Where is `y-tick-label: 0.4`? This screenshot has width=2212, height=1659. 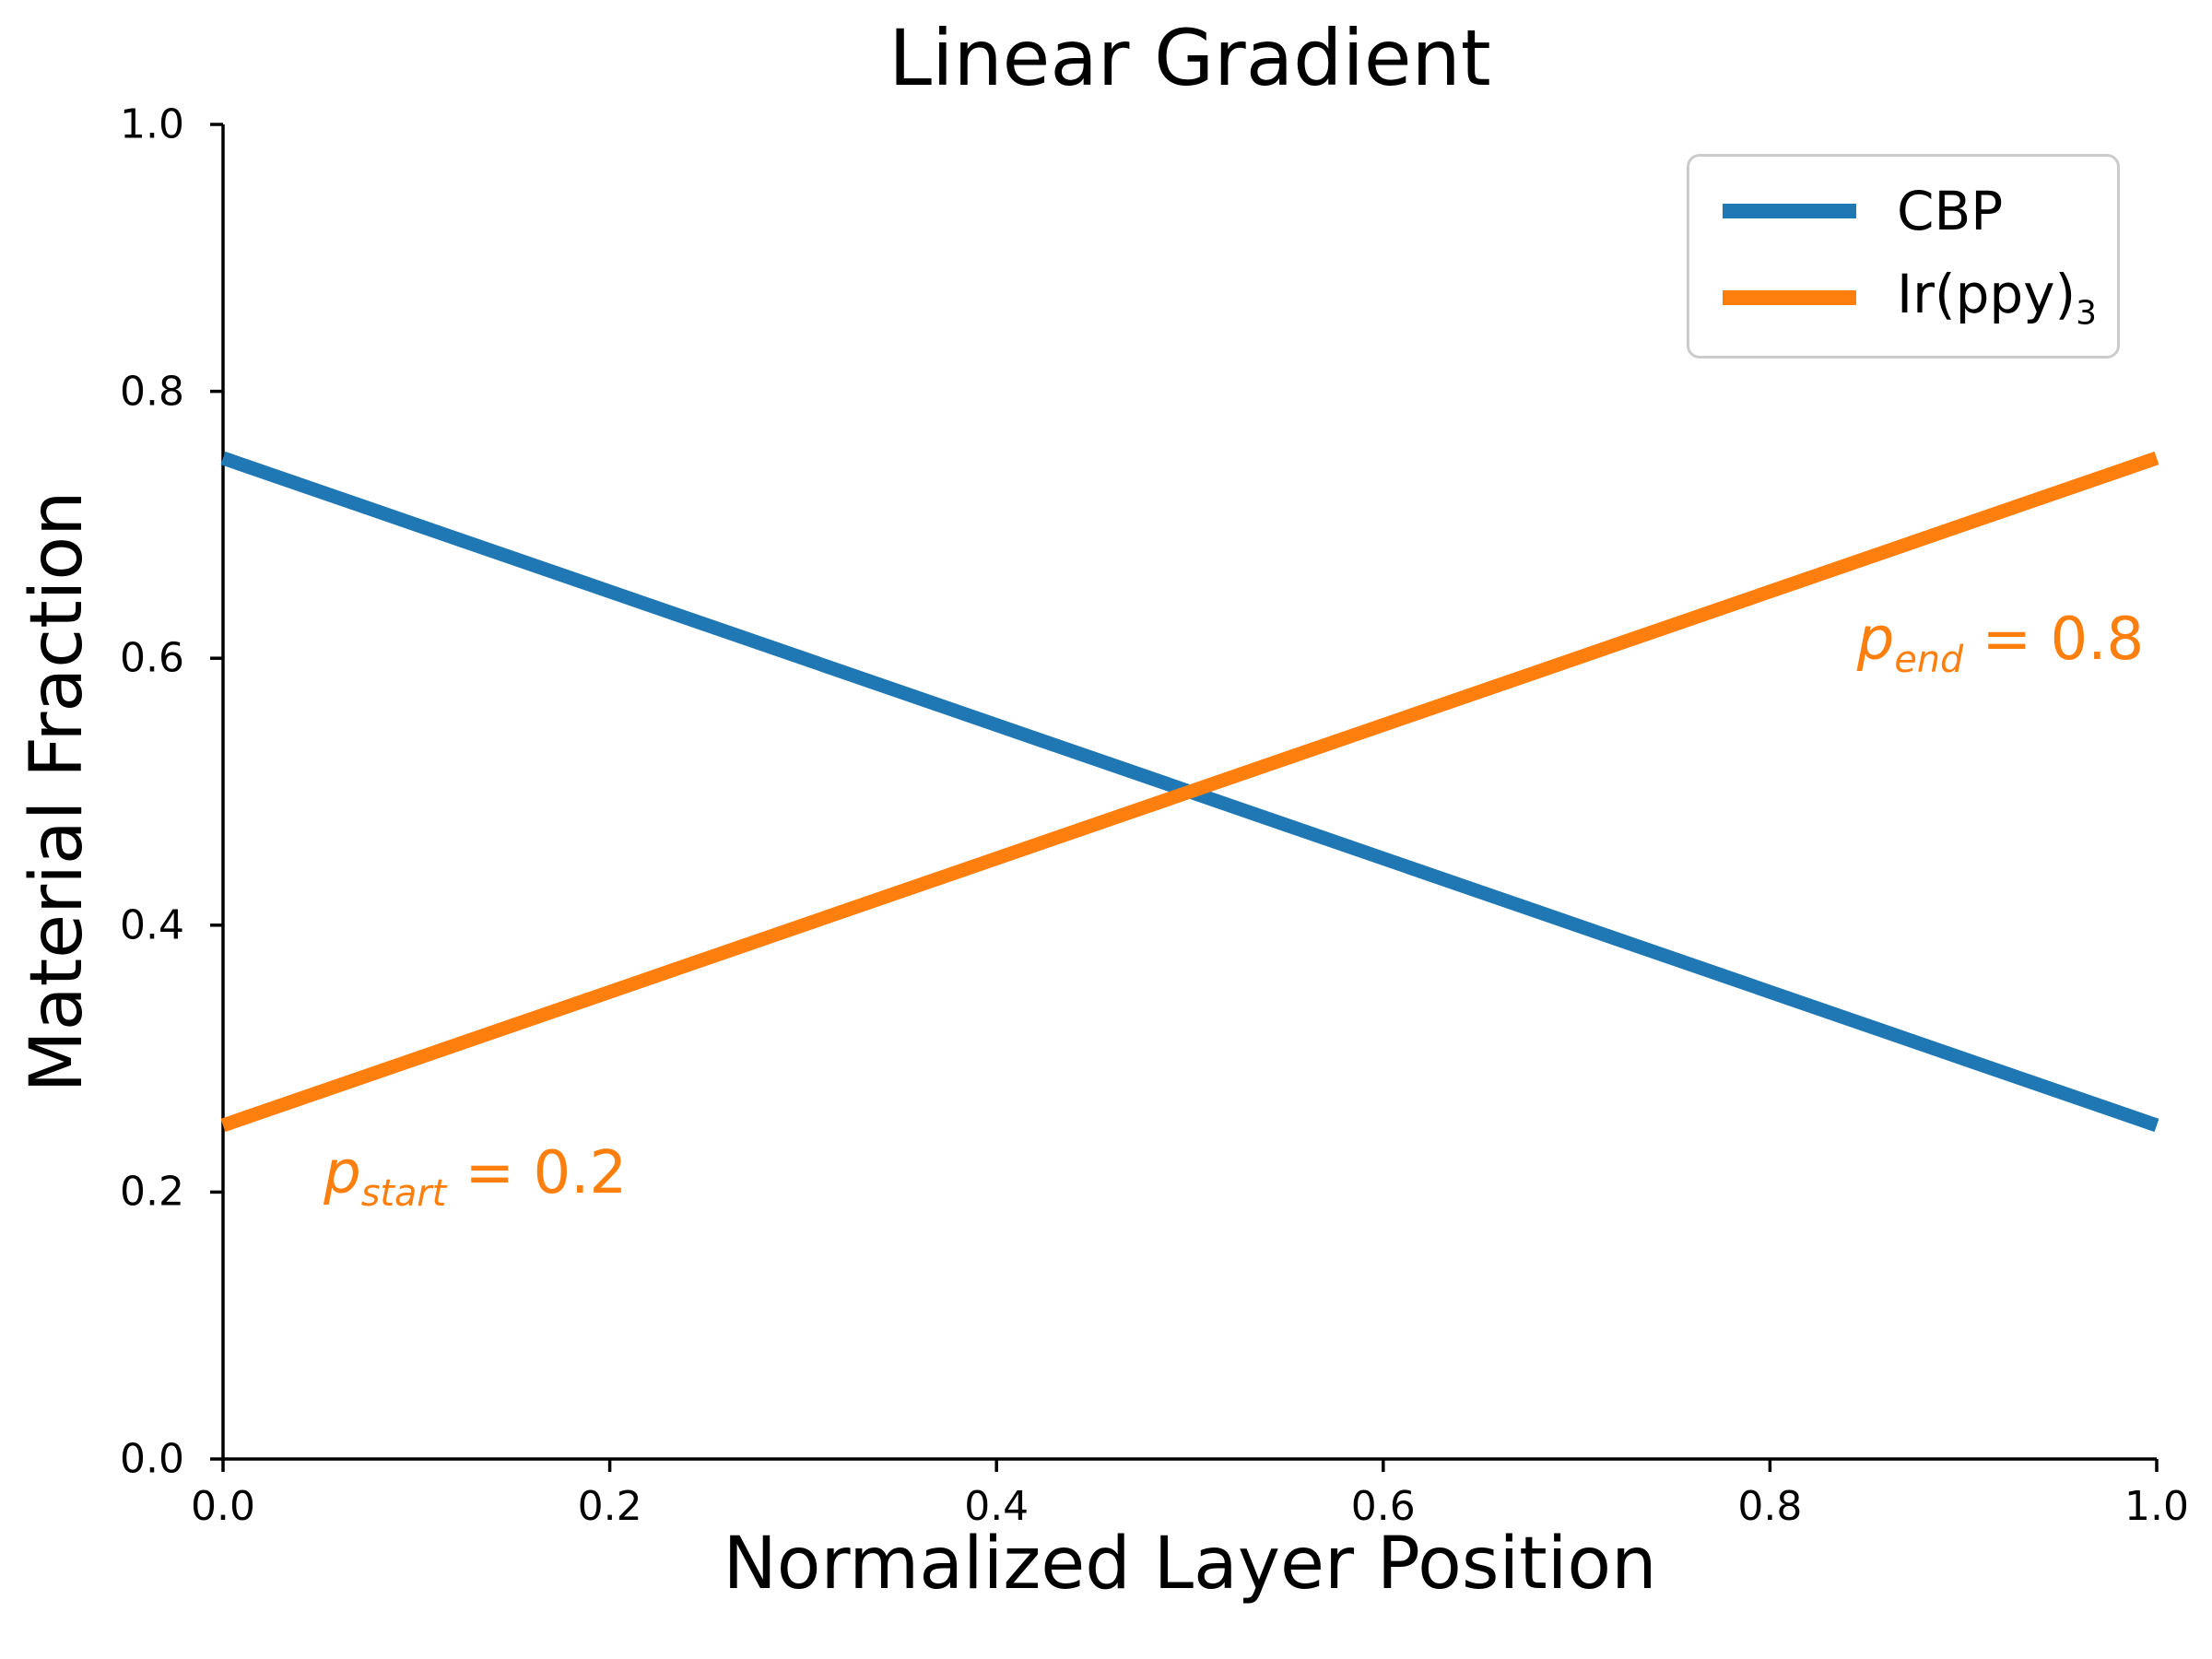 y-tick-label: 0.4 is located at coordinates (152, 925).